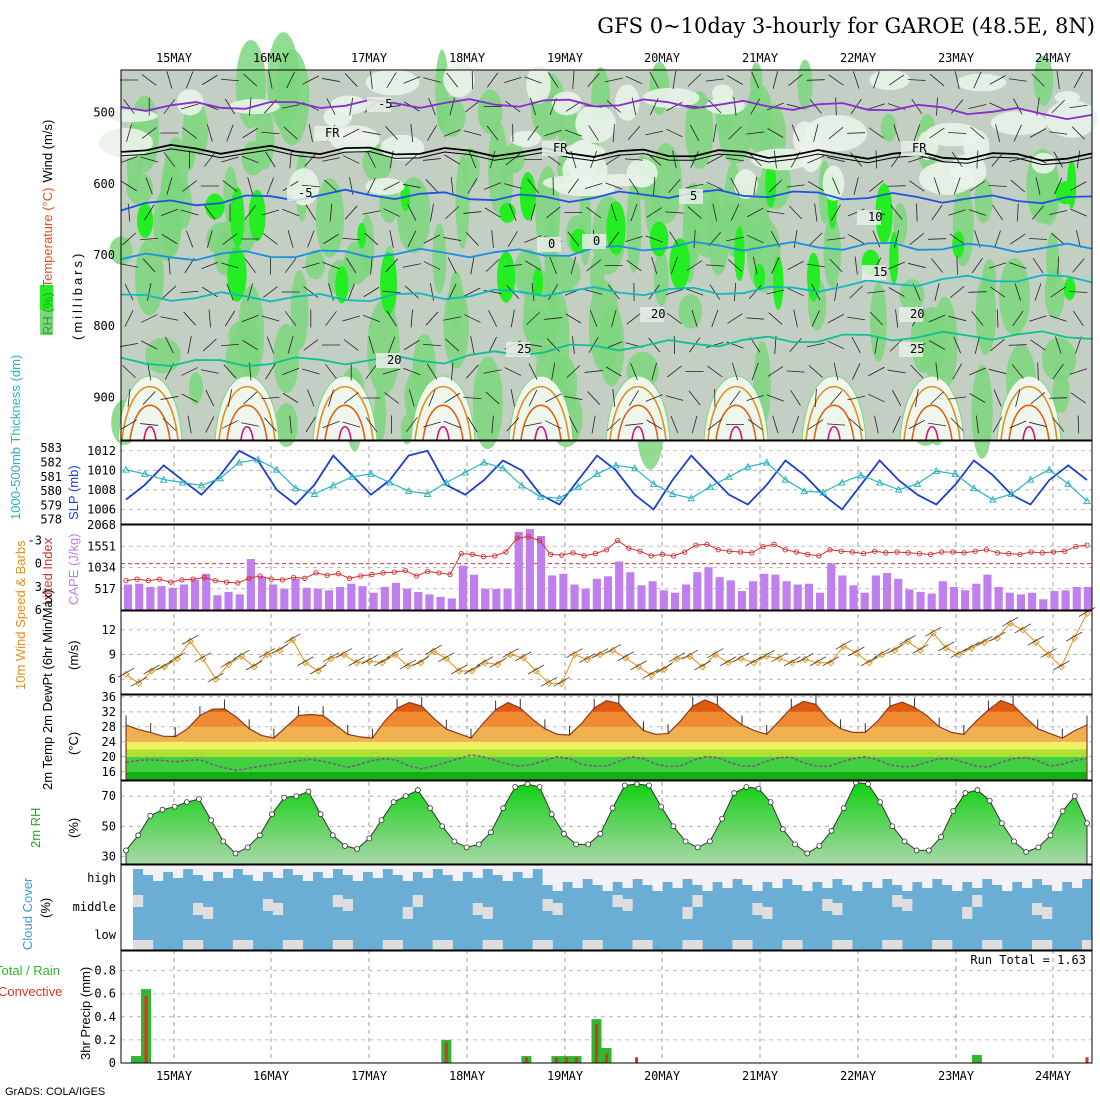  What do you see at coordinates (73, 828) in the screenshot?
I see `rh2m-unit-label: (%)` at bounding box center [73, 828].